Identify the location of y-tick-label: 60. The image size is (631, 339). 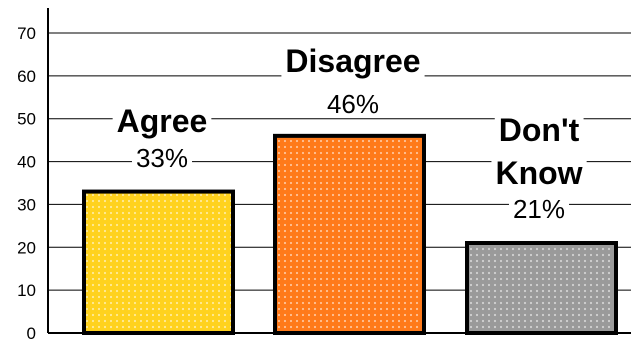
(26, 76).